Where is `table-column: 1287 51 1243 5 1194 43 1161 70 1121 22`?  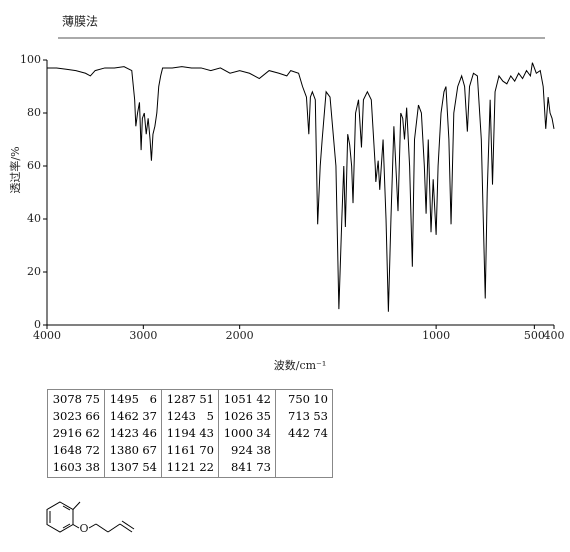
table-column: 1287 51 1243 5 1194 43 1161 70 1121 22 is located at coordinates (190, 433).